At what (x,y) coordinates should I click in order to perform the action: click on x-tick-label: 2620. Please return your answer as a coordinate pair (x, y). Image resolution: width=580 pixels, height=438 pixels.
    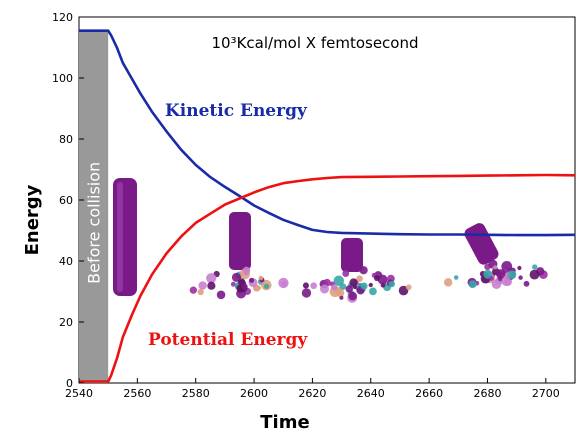
    Looking at the image, I should click on (312, 393).